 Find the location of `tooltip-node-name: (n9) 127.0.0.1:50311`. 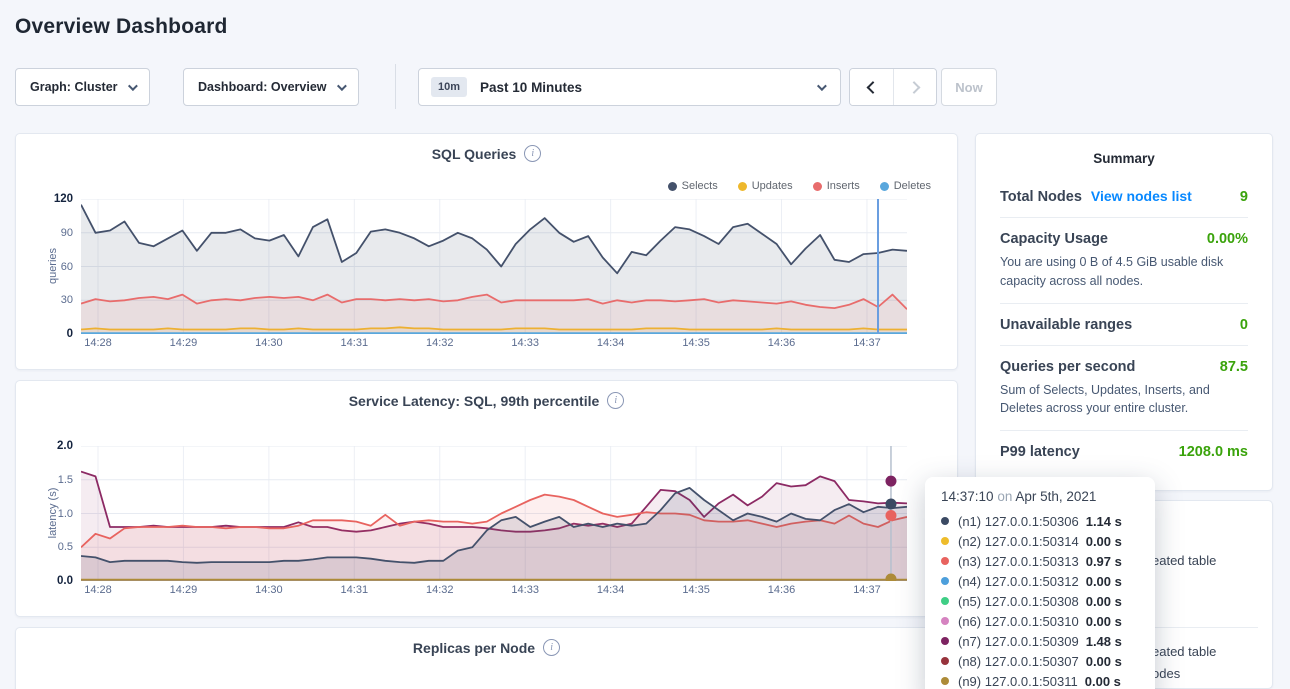

tooltip-node-name: (n9) 127.0.0.1:50311 is located at coordinates (1018, 681).